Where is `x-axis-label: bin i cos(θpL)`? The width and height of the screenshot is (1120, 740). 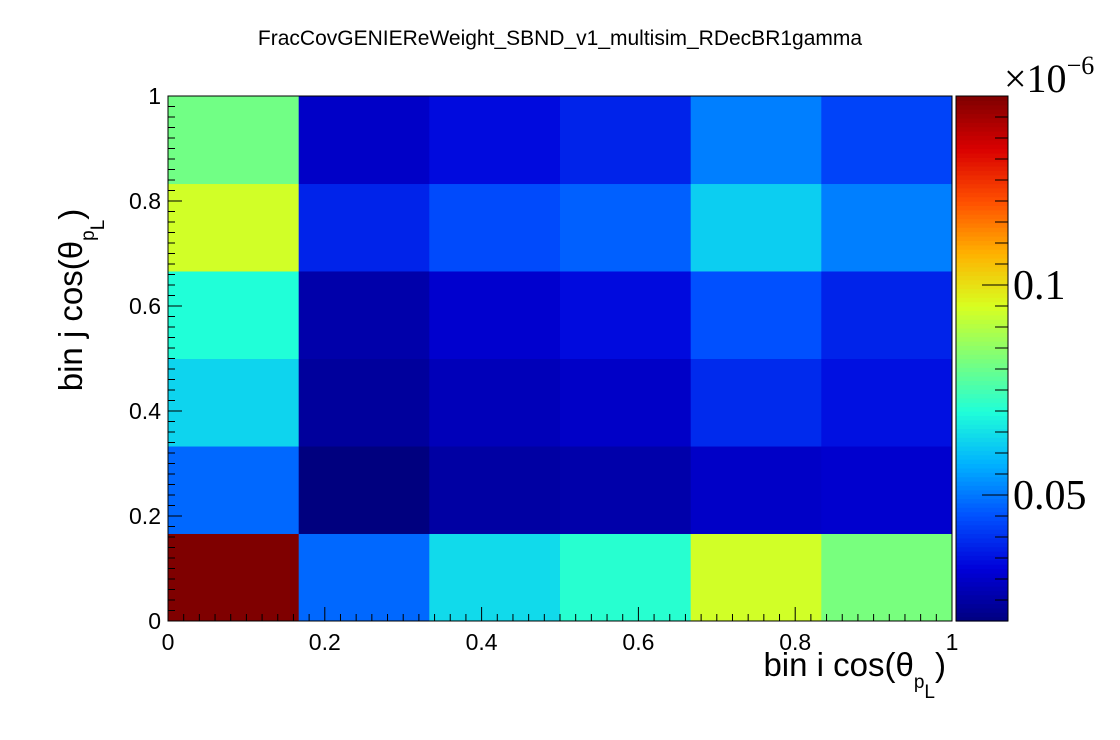 x-axis-label: bin i cos(θpL) is located at coordinates (854, 674).